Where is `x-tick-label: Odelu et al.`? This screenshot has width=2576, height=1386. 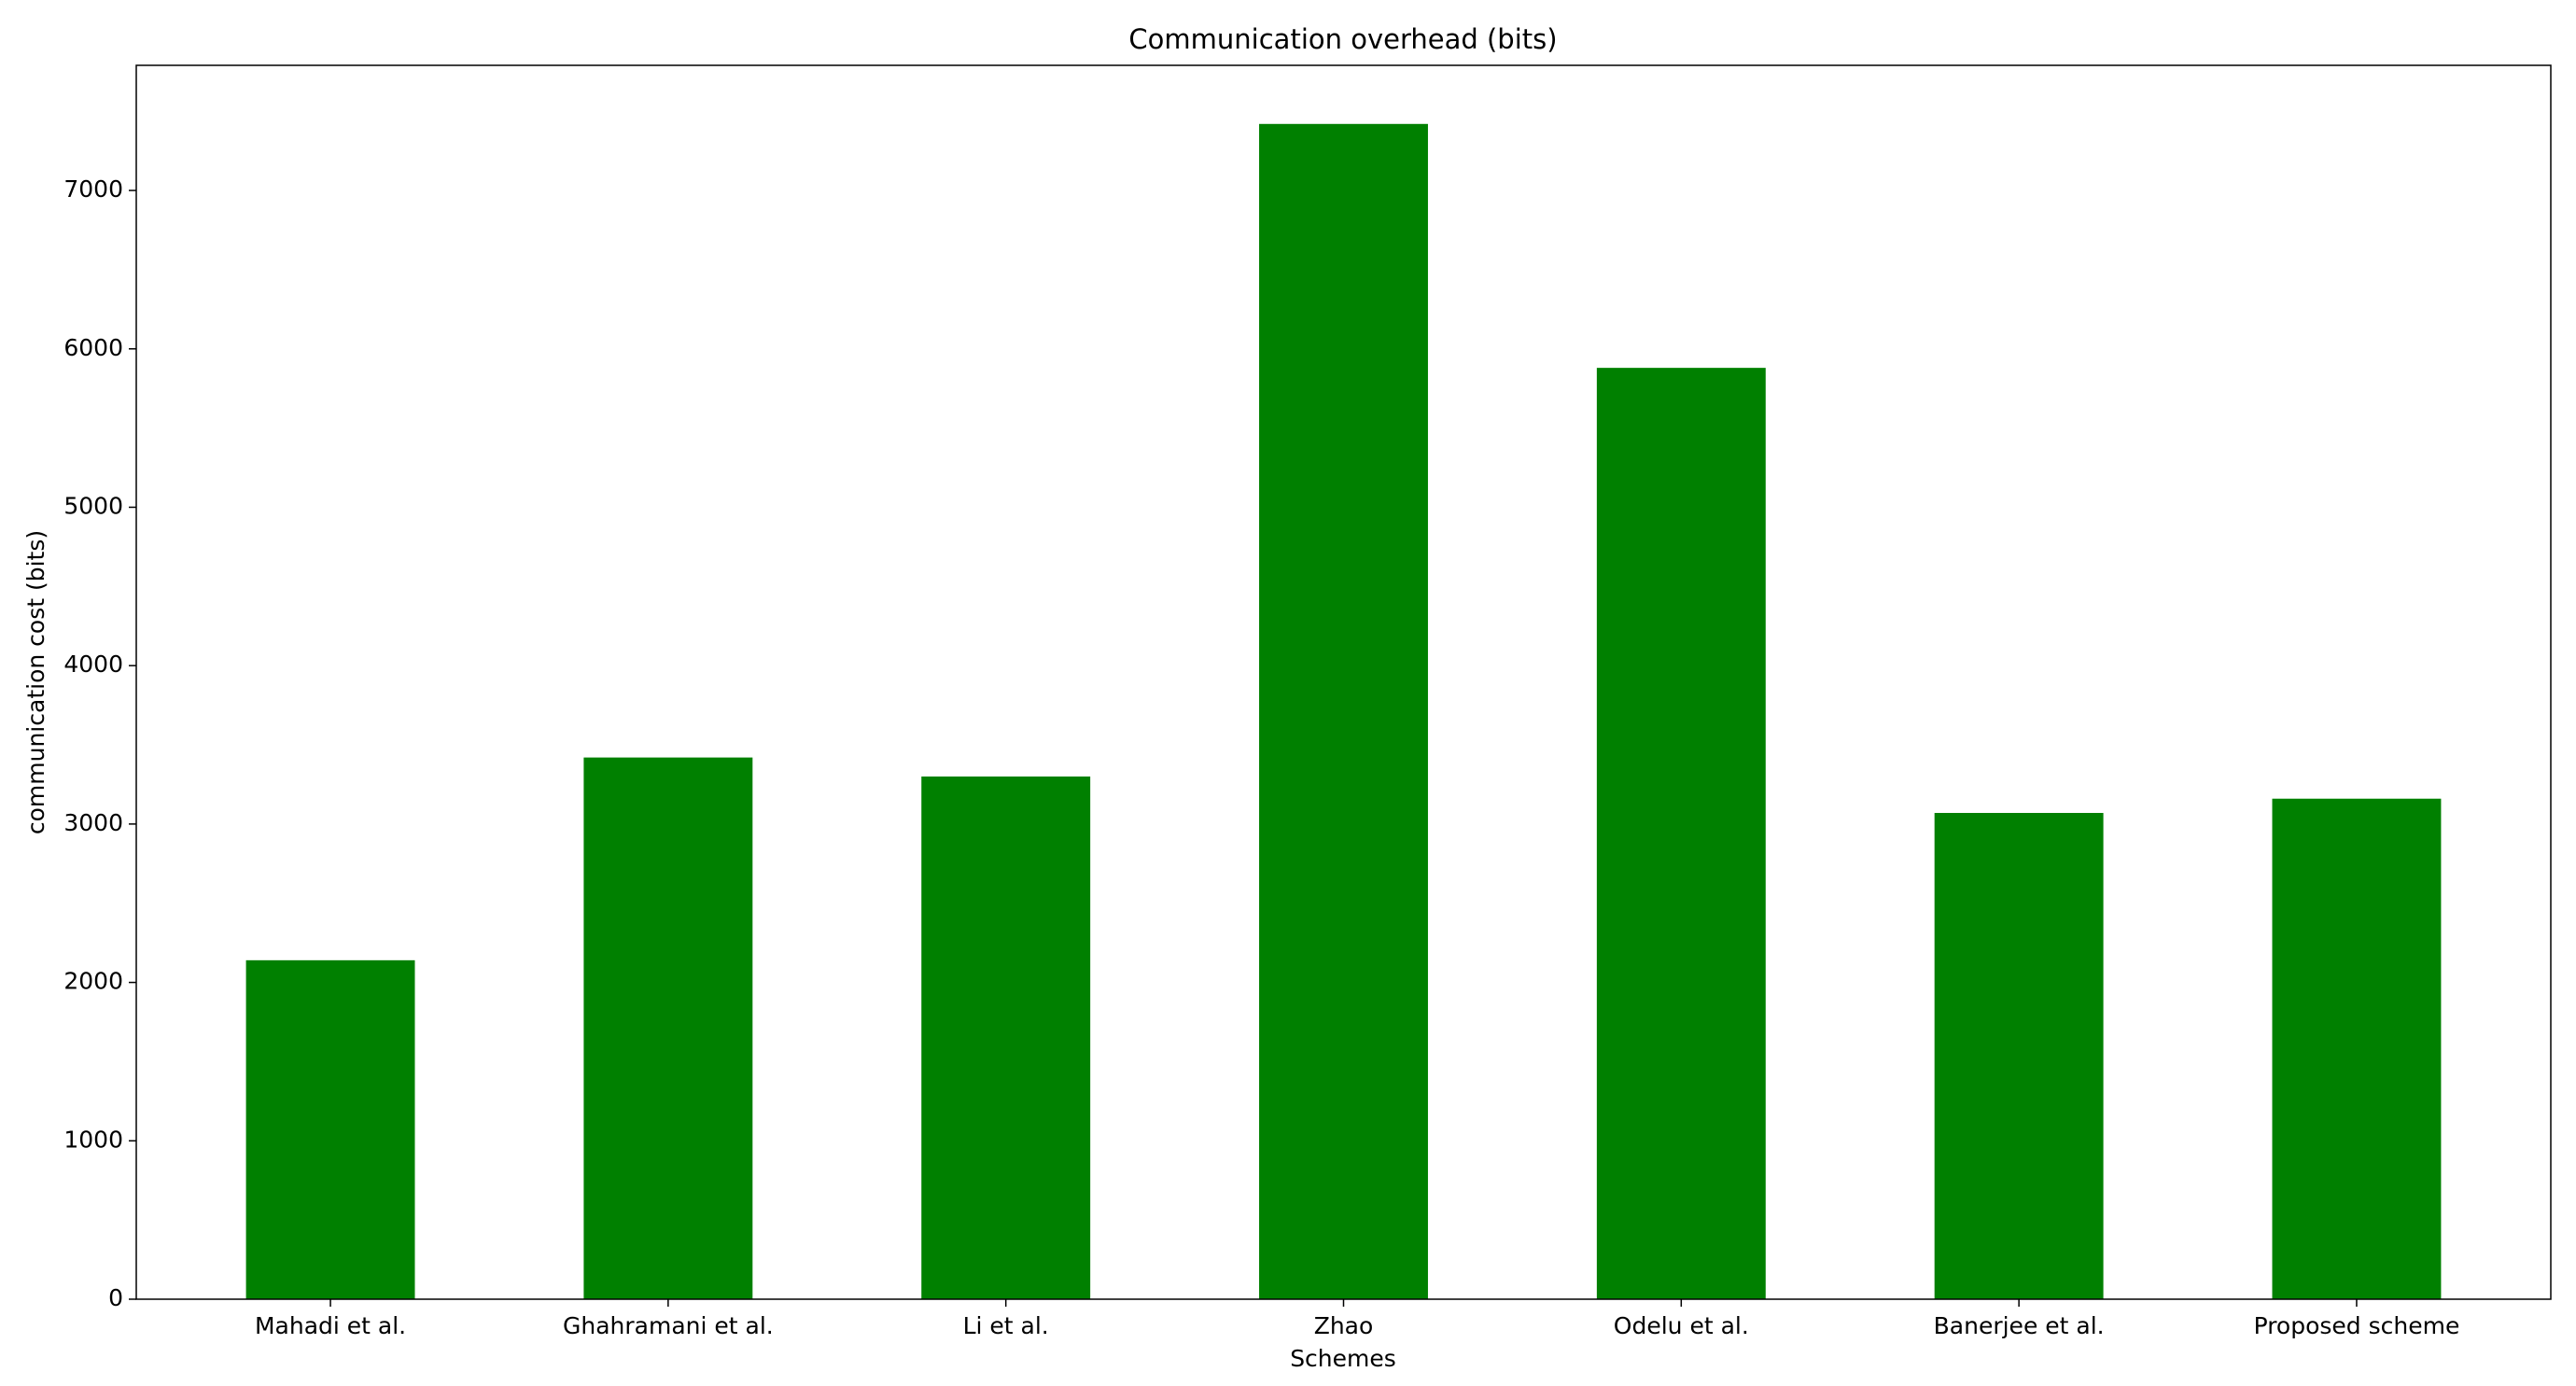 x-tick-label: Odelu et al. is located at coordinates (1681, 1325).